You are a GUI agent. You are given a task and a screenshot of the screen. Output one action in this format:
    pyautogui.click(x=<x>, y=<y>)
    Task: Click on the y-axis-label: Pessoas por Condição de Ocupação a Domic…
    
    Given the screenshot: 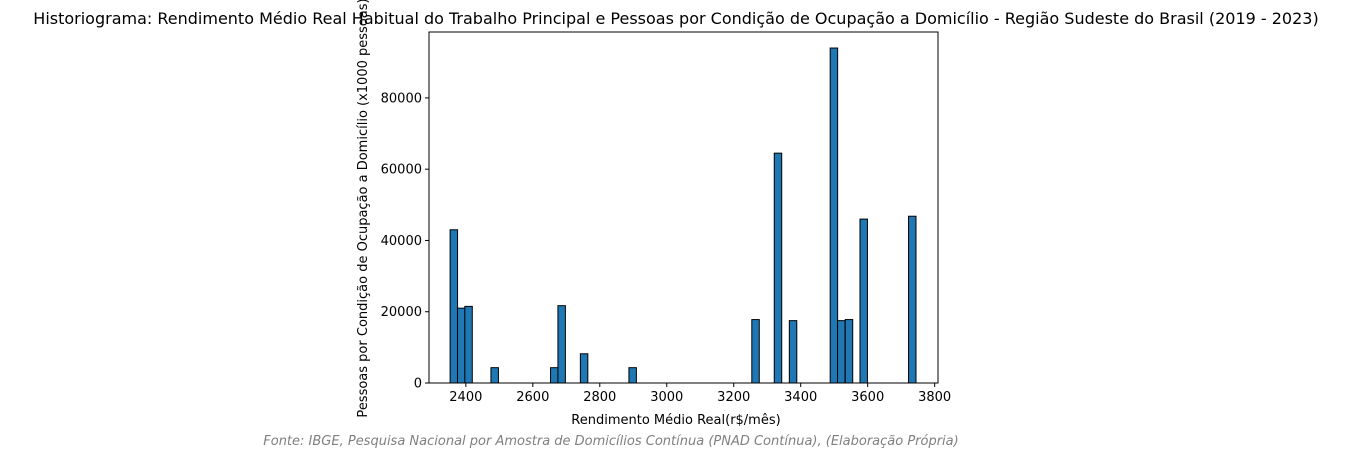 What is the action you would take?
    pyautogui.click(x=363, y=209)
    